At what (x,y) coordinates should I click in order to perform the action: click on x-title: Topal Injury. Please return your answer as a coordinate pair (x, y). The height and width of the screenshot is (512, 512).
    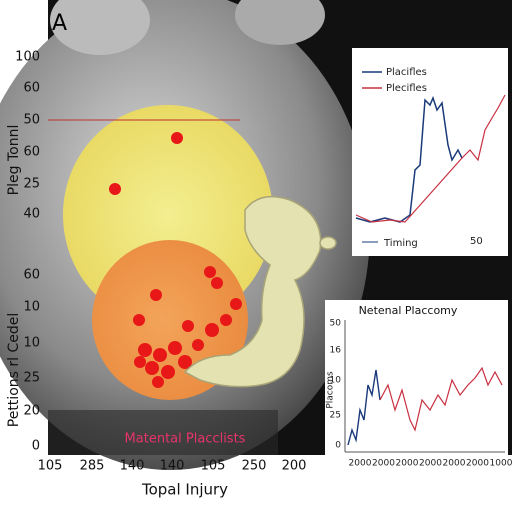
    Looking at the image, I should click on (184, 490).